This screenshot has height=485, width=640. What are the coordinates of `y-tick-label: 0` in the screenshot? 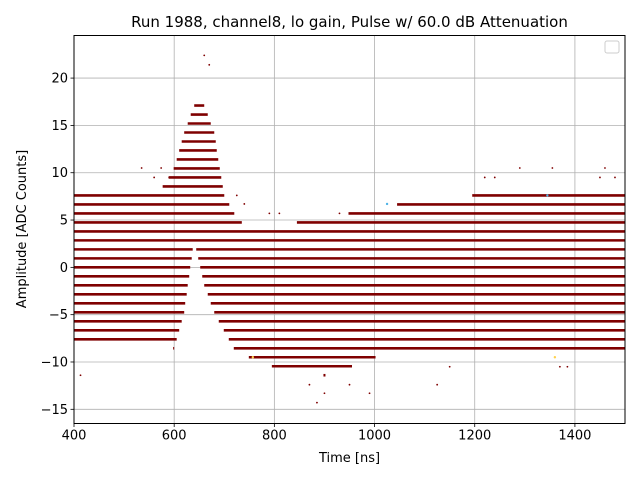 It's located at (64, 268).